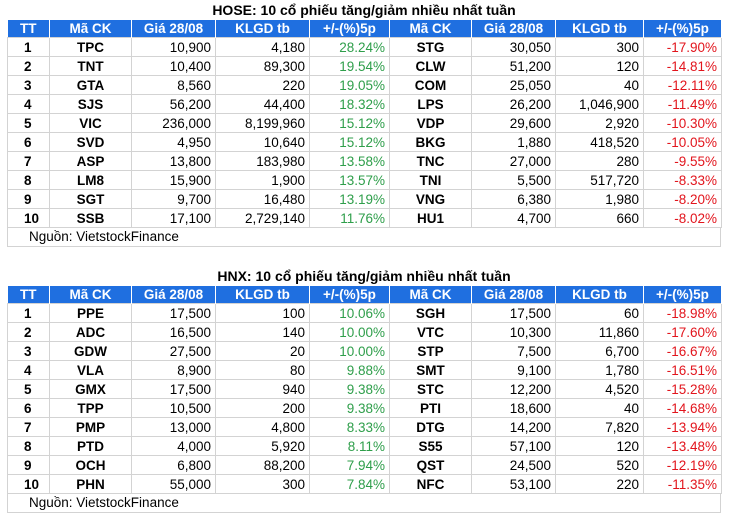 Image resolution: width=729 pixels, height=521 pixels. Describe the element at coordinates (682, 389) in the screenshot. I see `loser-change-cell: -15.28%` at that location.